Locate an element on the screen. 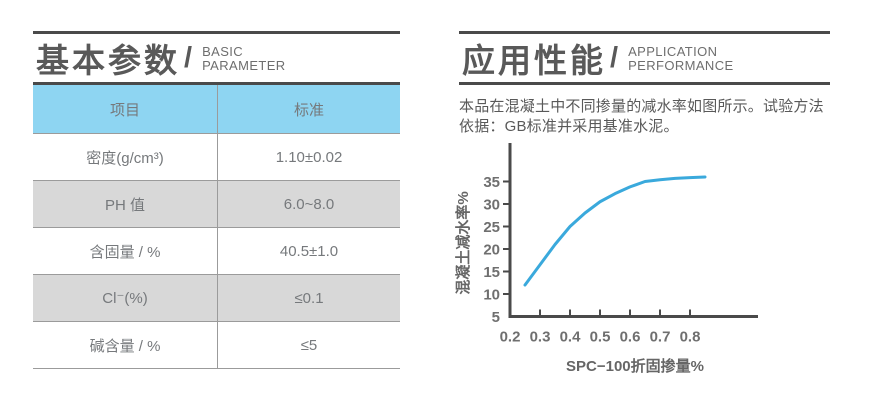  x-tick-label: 0.5 is located at coordinates (600, 337).